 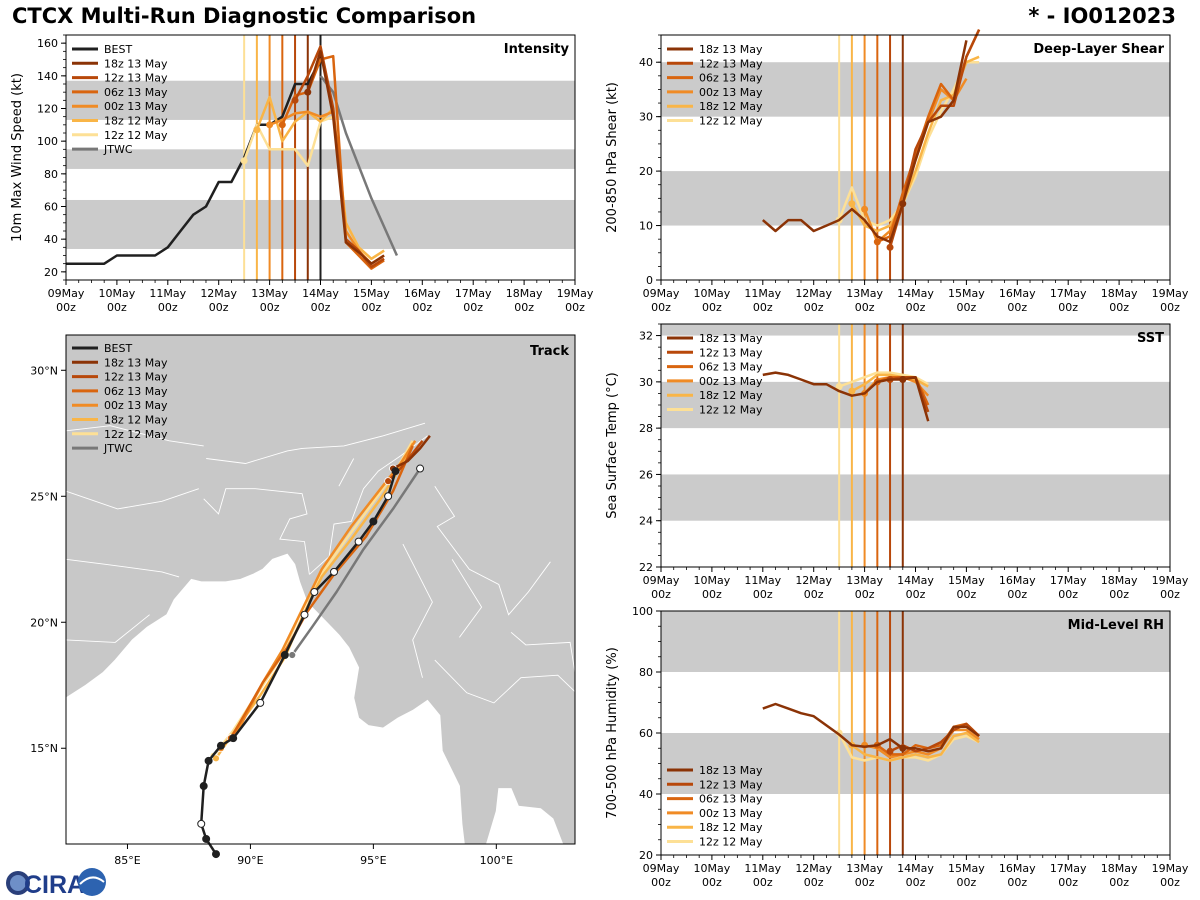 What do you see at coordinates (1068, 293) in the screenshot?
I see `shear-xtick-day: 17May` at bounding box center [1068, 293].